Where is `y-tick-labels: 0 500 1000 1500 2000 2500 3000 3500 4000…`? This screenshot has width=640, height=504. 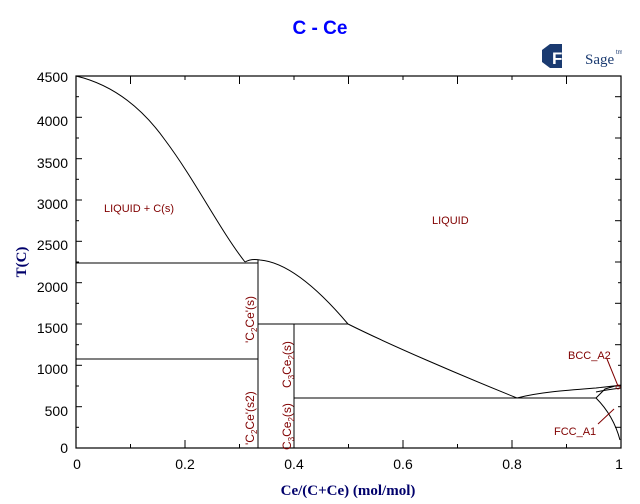 y-tick-labels: 0 500 1000 1500 2000 2500 3000 3500 4000… is located at coordinates (52, 262).